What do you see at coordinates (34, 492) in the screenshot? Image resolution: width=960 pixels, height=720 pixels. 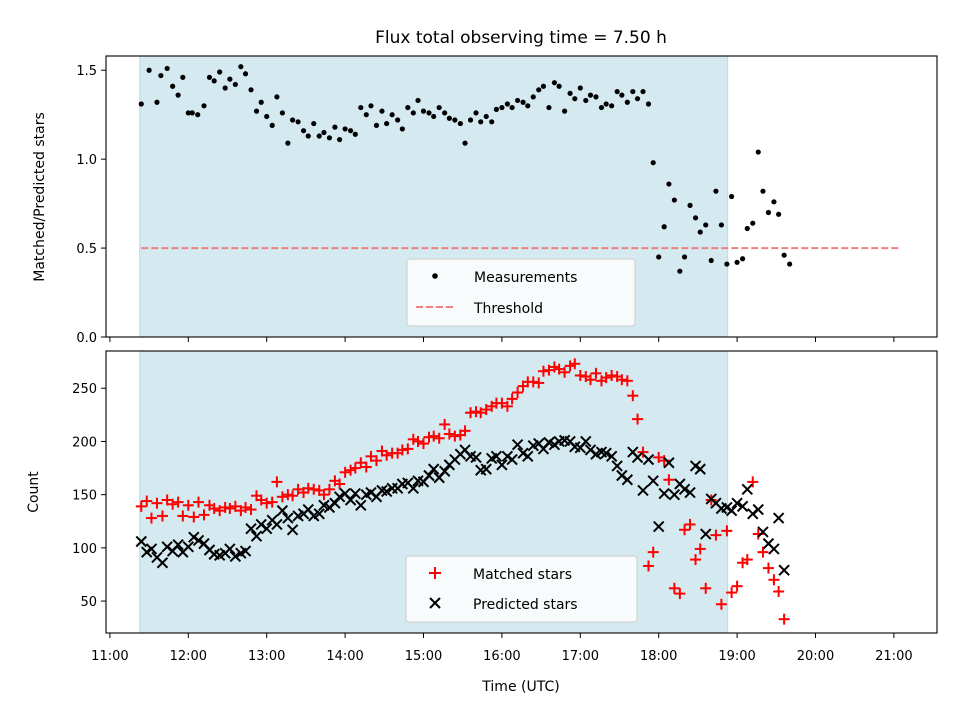 I see `bottom-y-axis-label: Count` at bounding box center [34, 492].